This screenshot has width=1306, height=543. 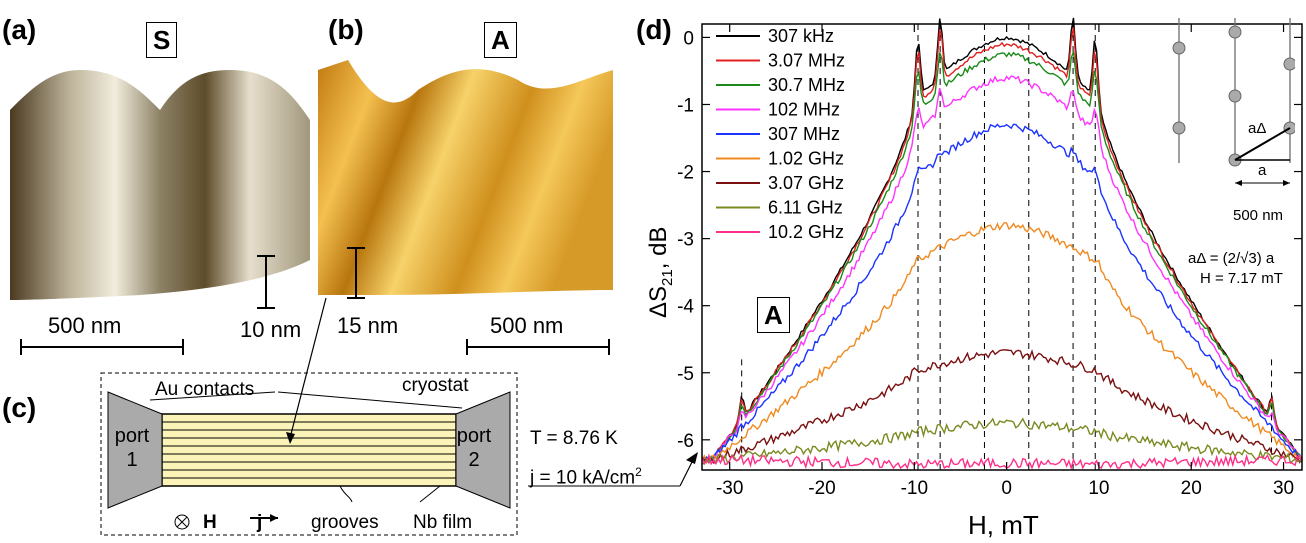 I want to click on x-tick-label: 10, so click(x=1098, y=488).